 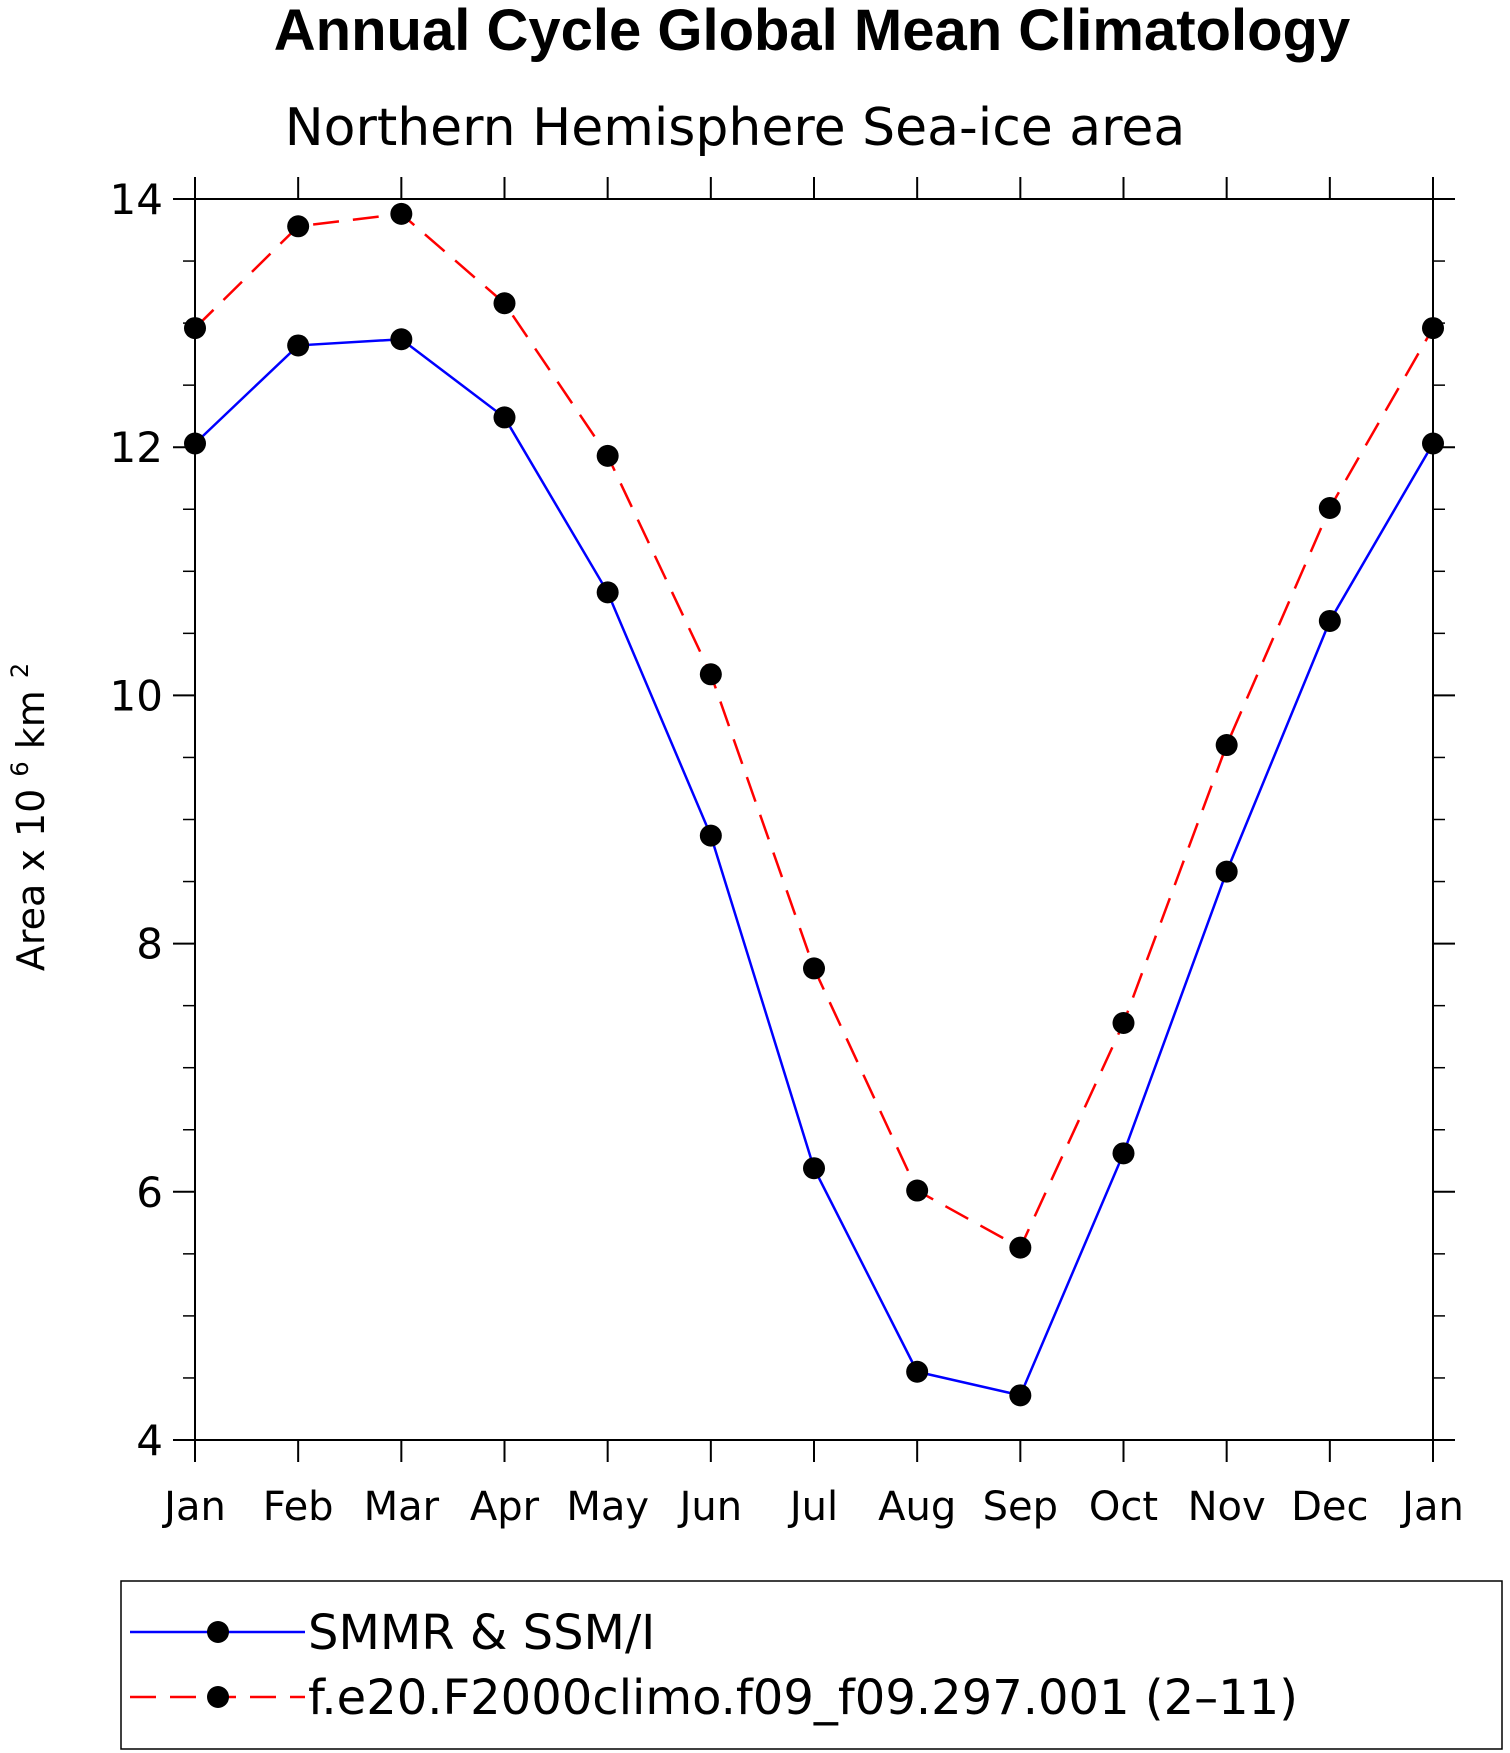 I want to click on y-axis-label: Area x 10 6 km 2, so click(x=26, y=817).